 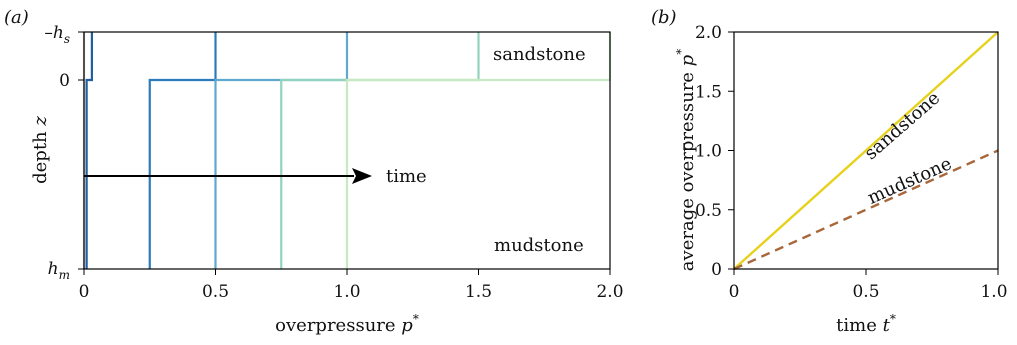 What do you see at coordinates (687, 60) in the screenshot?
I see `y-label-symbol: p` at bounding box center [687, 60].